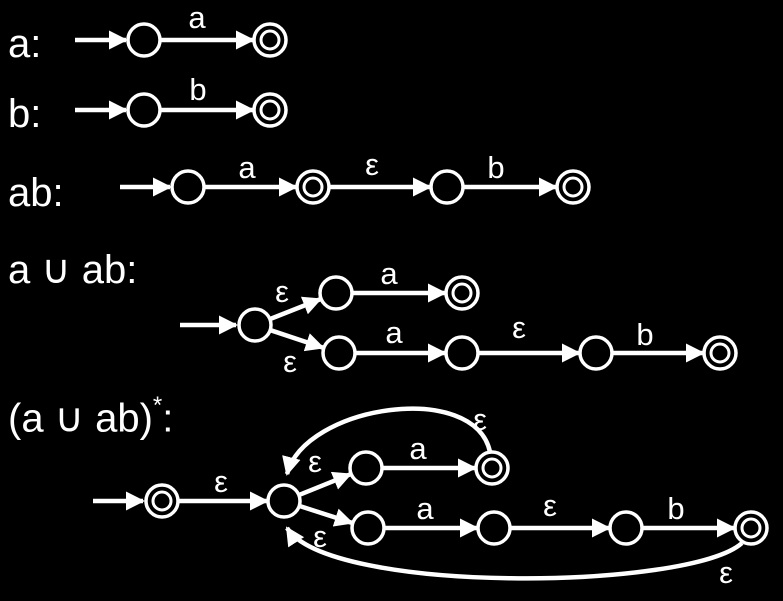 The height and width of the screenshot is (601, 783). Describe the element at coordinates (73, 270) in the screenshot. I see `row-label-union: a ∪ ab:` at that location.